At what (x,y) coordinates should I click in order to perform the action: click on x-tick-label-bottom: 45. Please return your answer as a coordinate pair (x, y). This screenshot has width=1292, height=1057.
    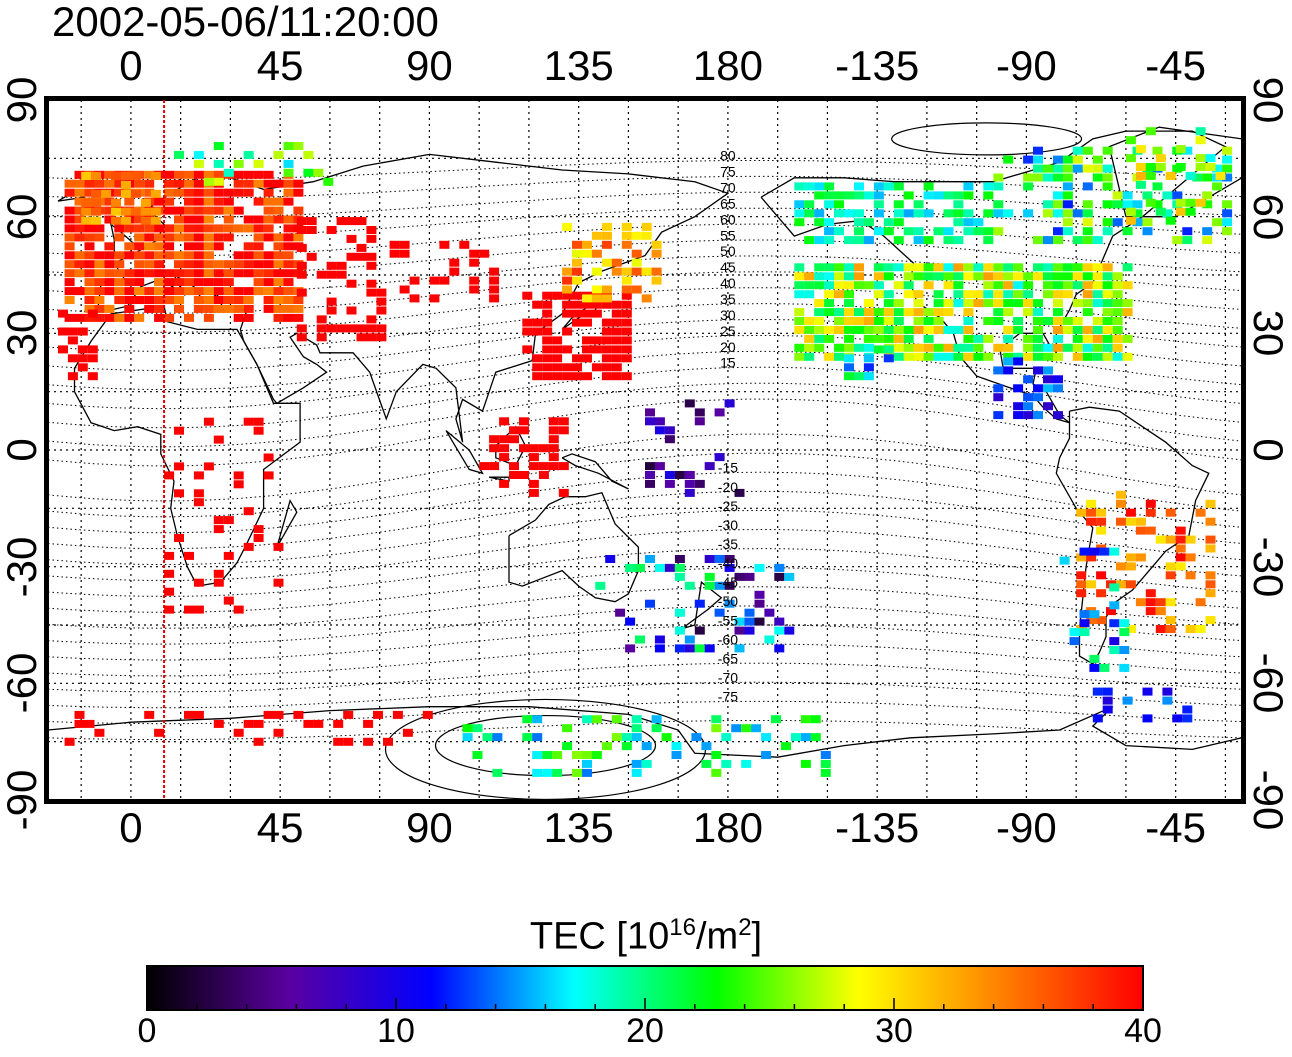
    Looking at the image, I should click on (280, 827).